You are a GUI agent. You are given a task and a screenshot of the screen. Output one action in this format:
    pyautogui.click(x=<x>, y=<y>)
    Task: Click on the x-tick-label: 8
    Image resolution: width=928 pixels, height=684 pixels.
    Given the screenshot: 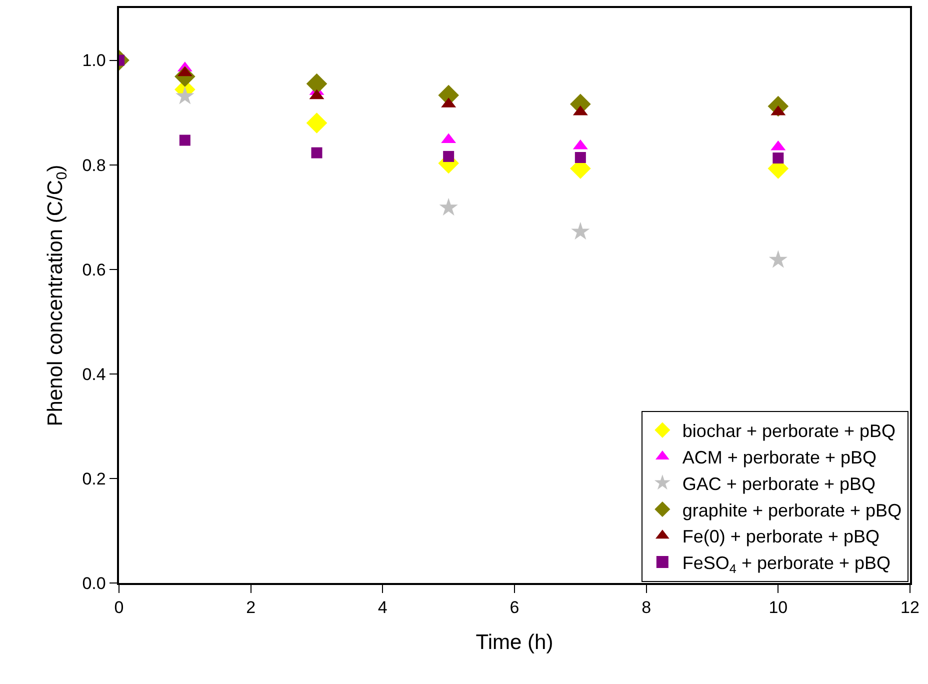 What is the action you would take?
    pyautogui.click(x=647, y=608)
    